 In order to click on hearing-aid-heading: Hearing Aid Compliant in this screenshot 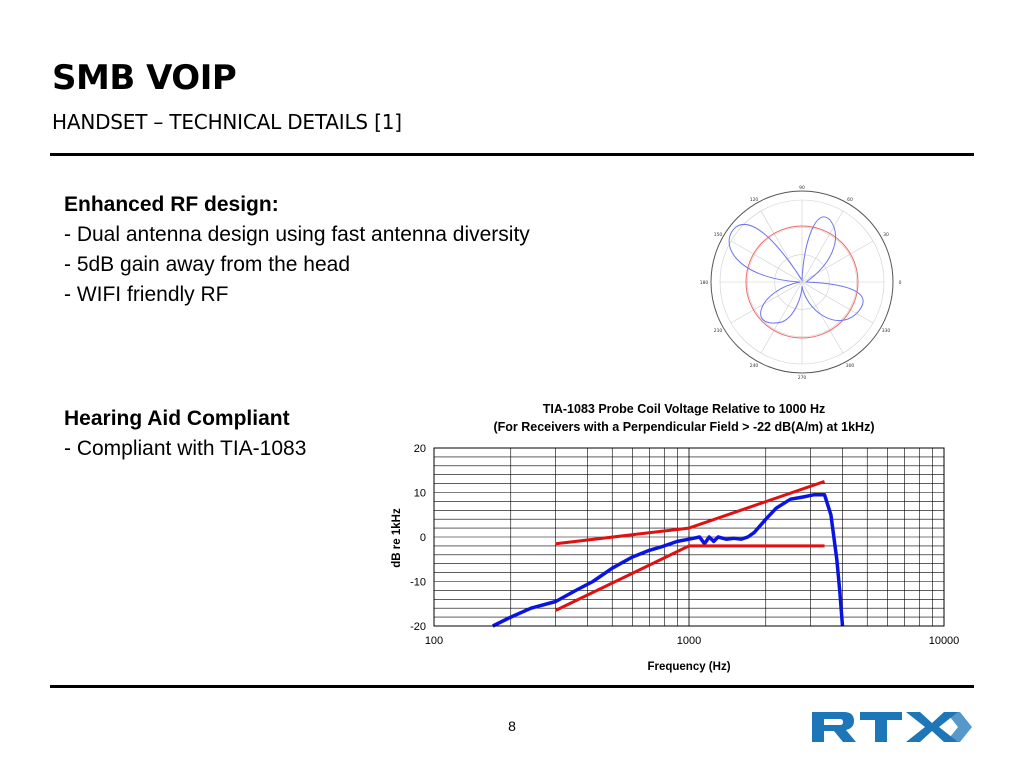, I will do `click(177, 418)`.